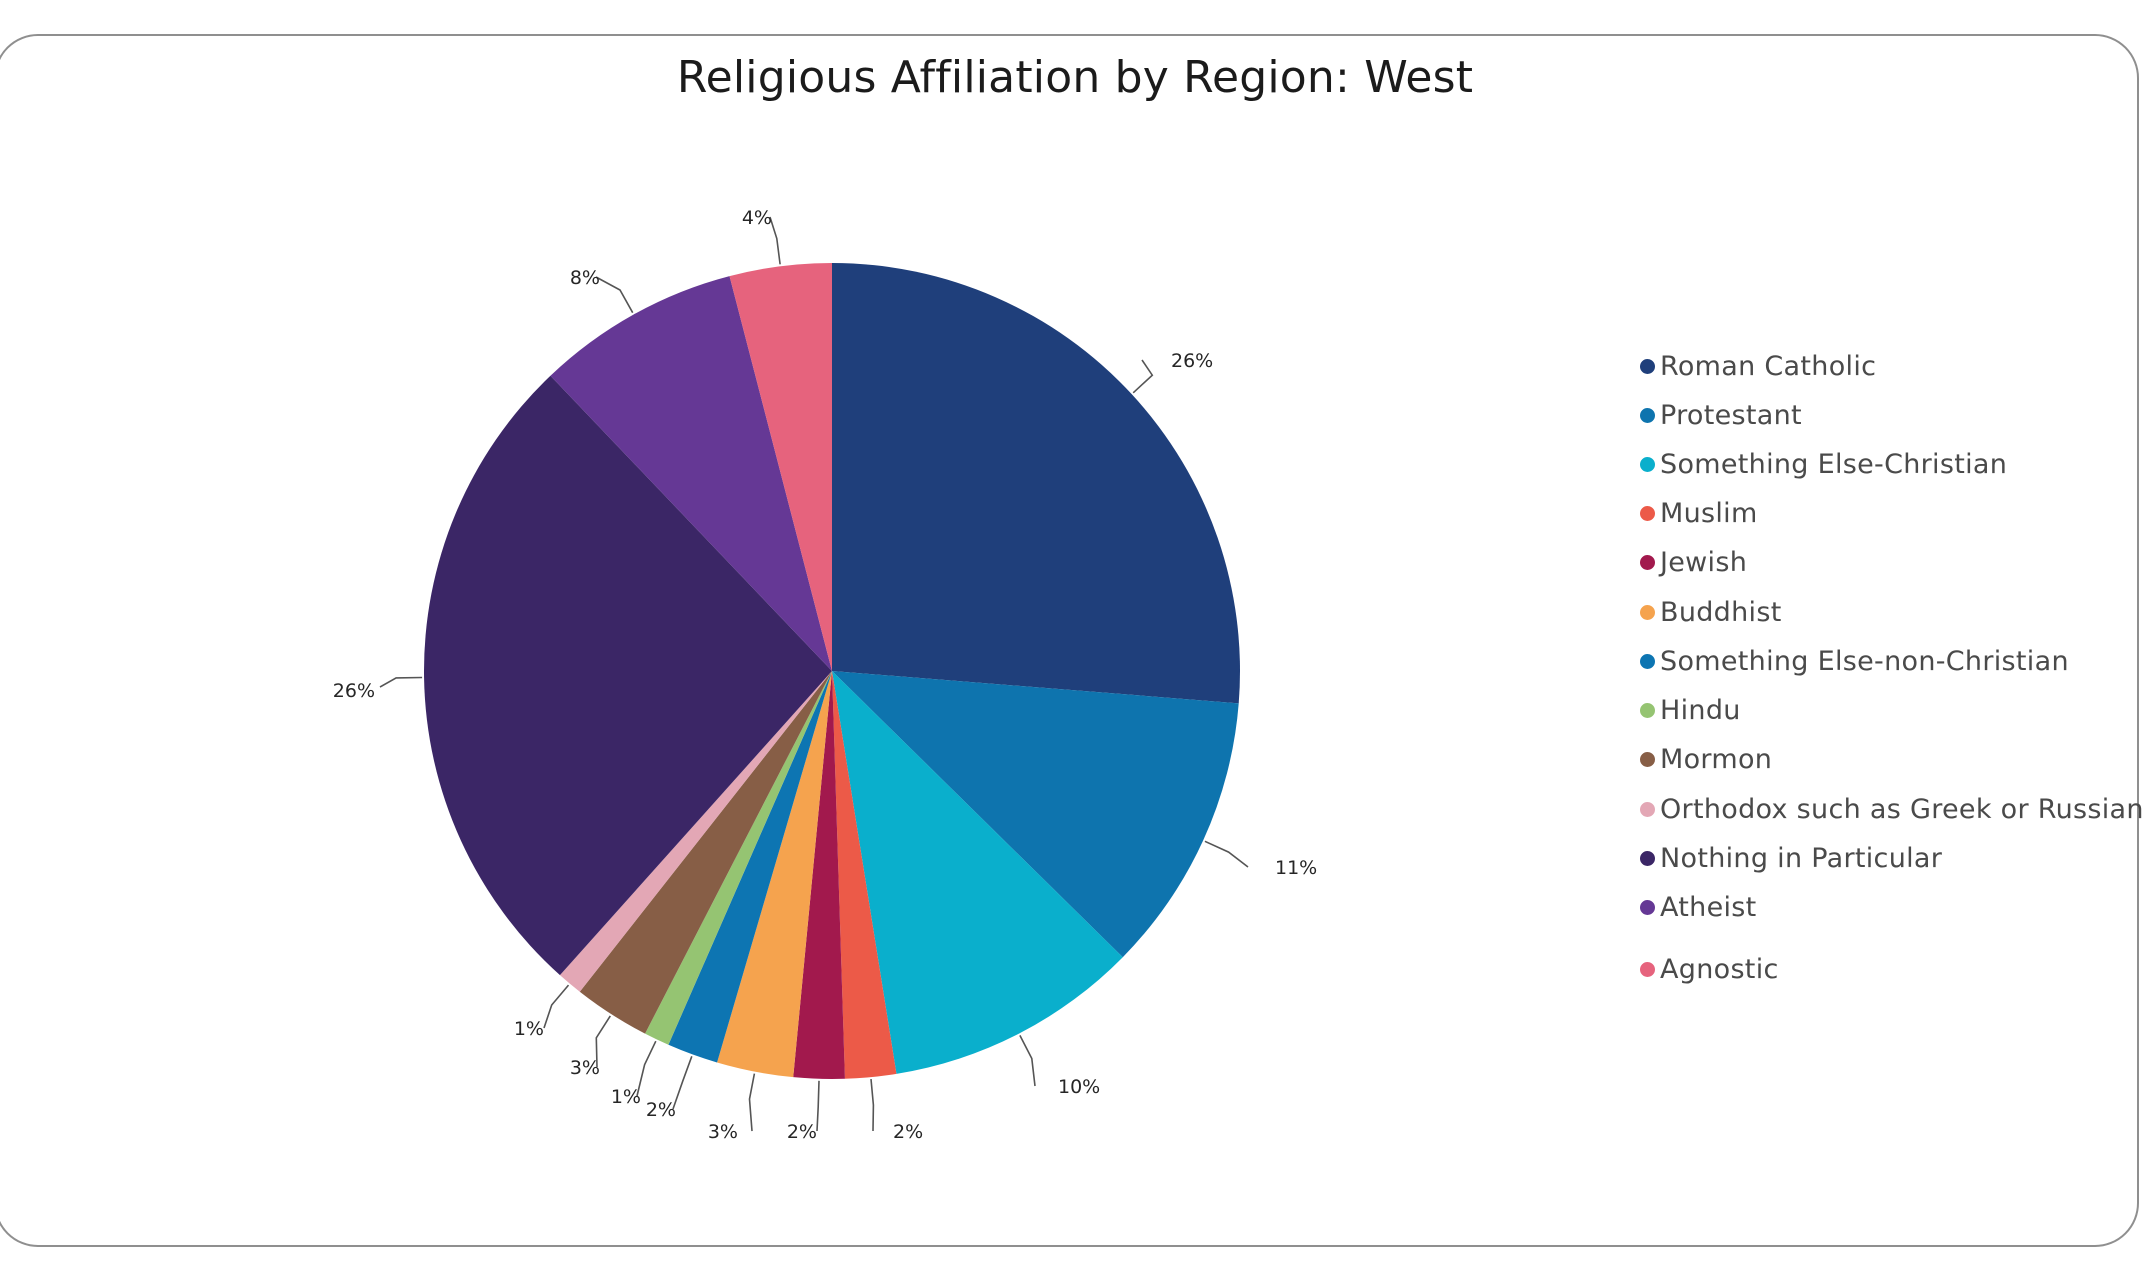  I want to click on pie-slice-jewish, so click(819, 875).